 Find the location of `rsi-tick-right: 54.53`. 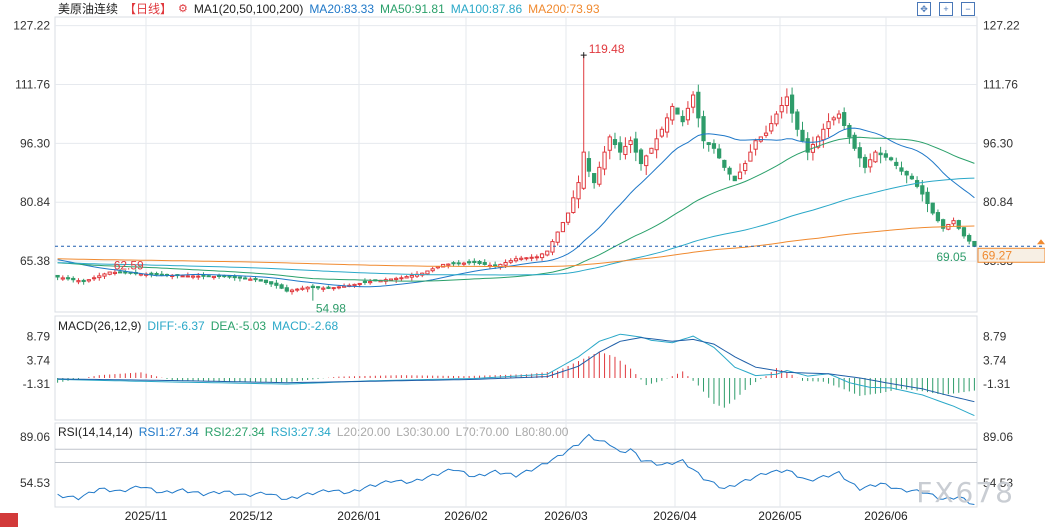

rsi-tick-right: 54.53 is located at coordinates (998, 483).